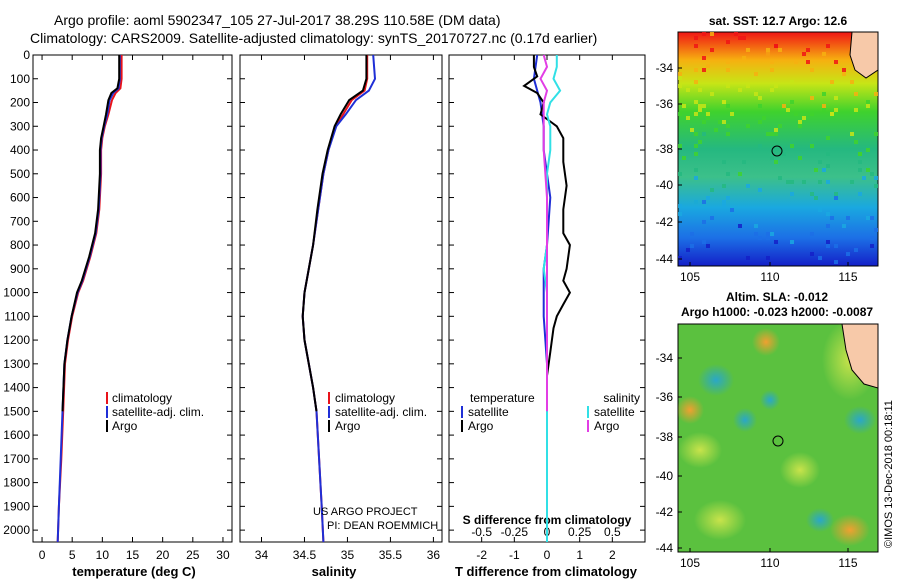 This screenshot has width=900, height=580. What do you see at coordinates (381, 412) in the screenshot?
I see `legend-satellite-label: satellite-adj. clim.` at bounding box center [381, 412].